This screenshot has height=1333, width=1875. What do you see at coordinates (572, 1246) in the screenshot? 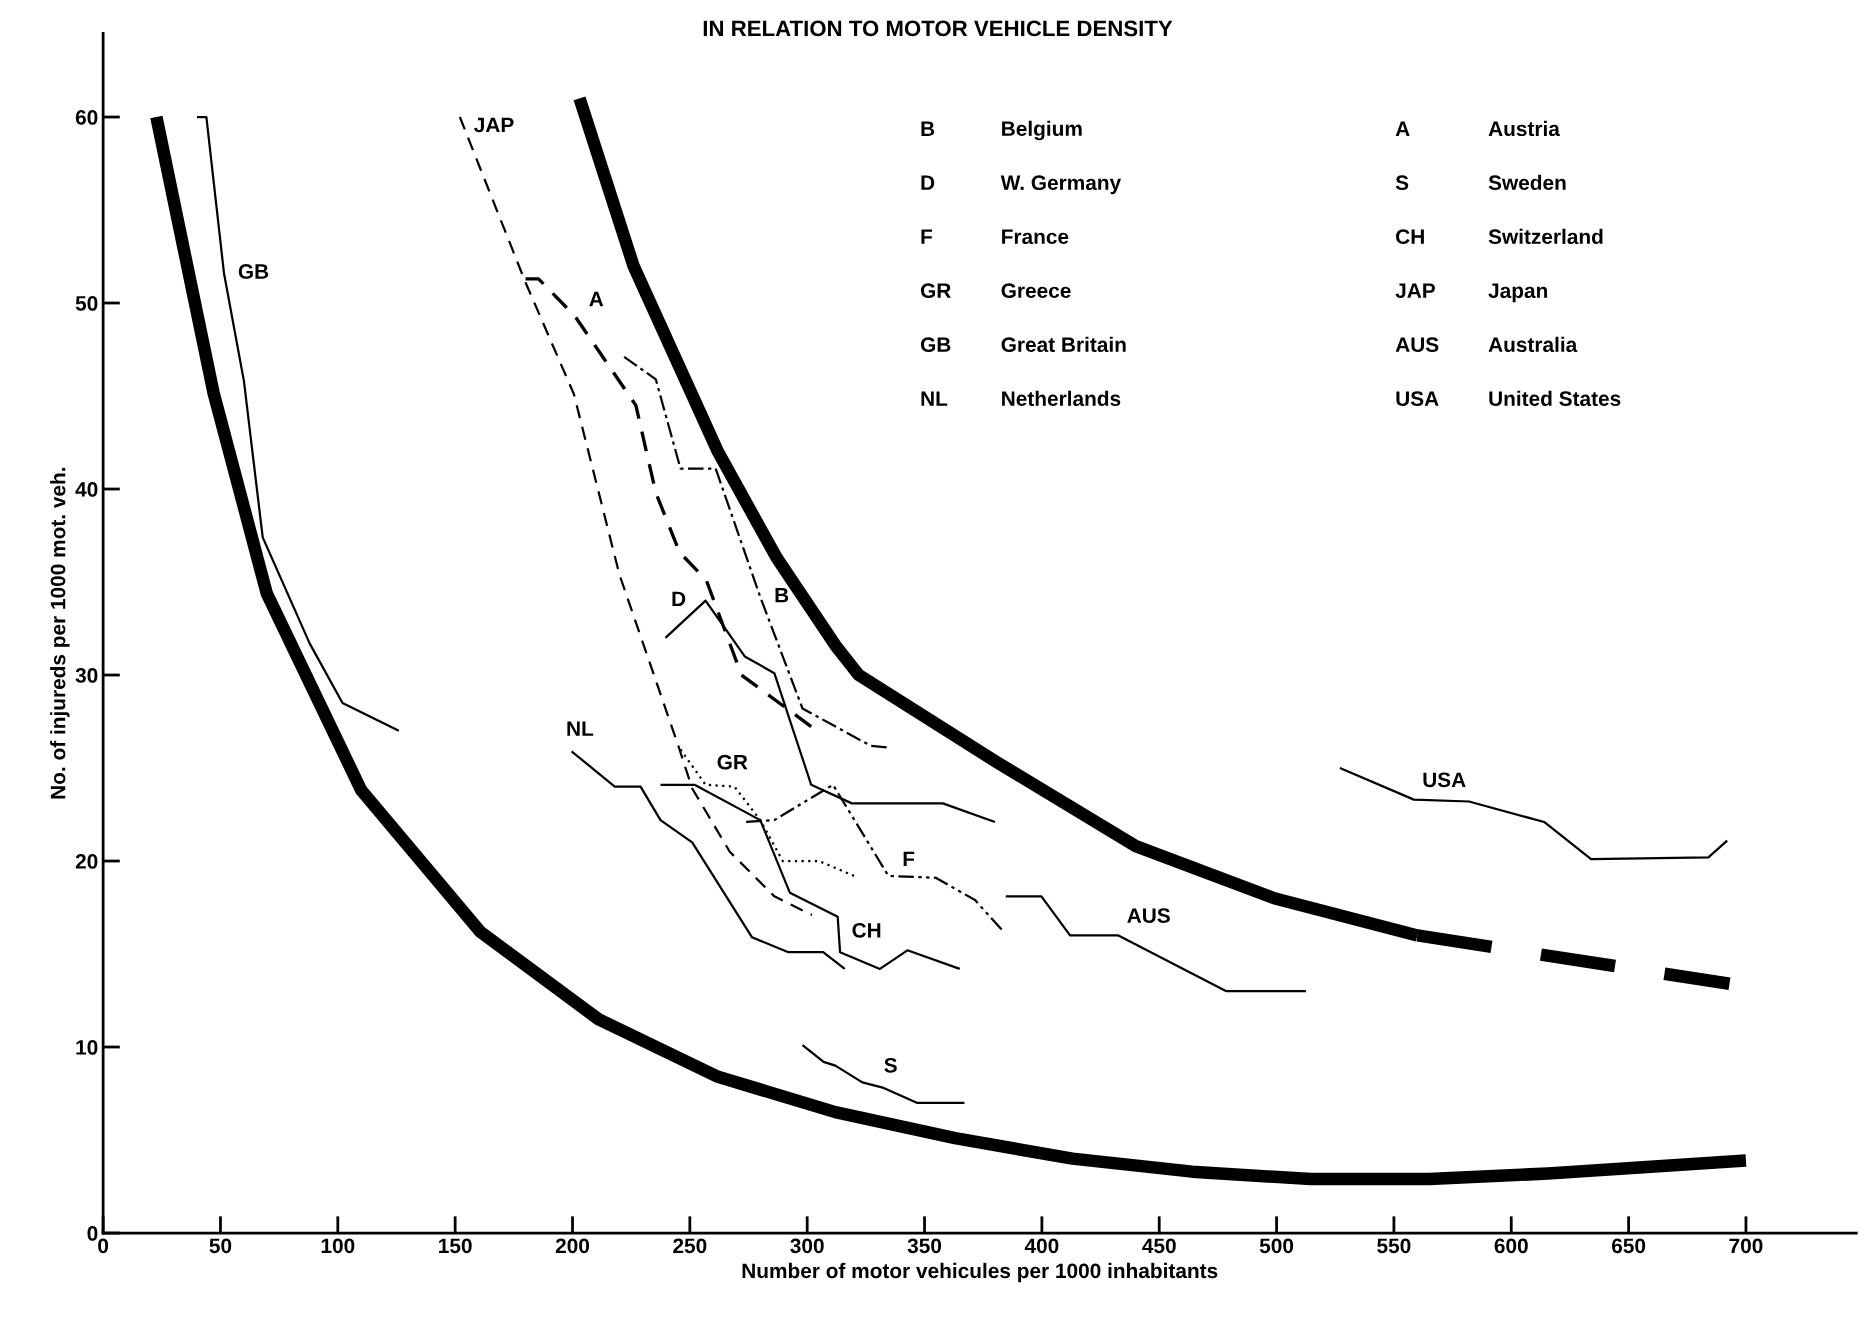
I see `x-tick-label: 200` at bounding box center [572, 1246].